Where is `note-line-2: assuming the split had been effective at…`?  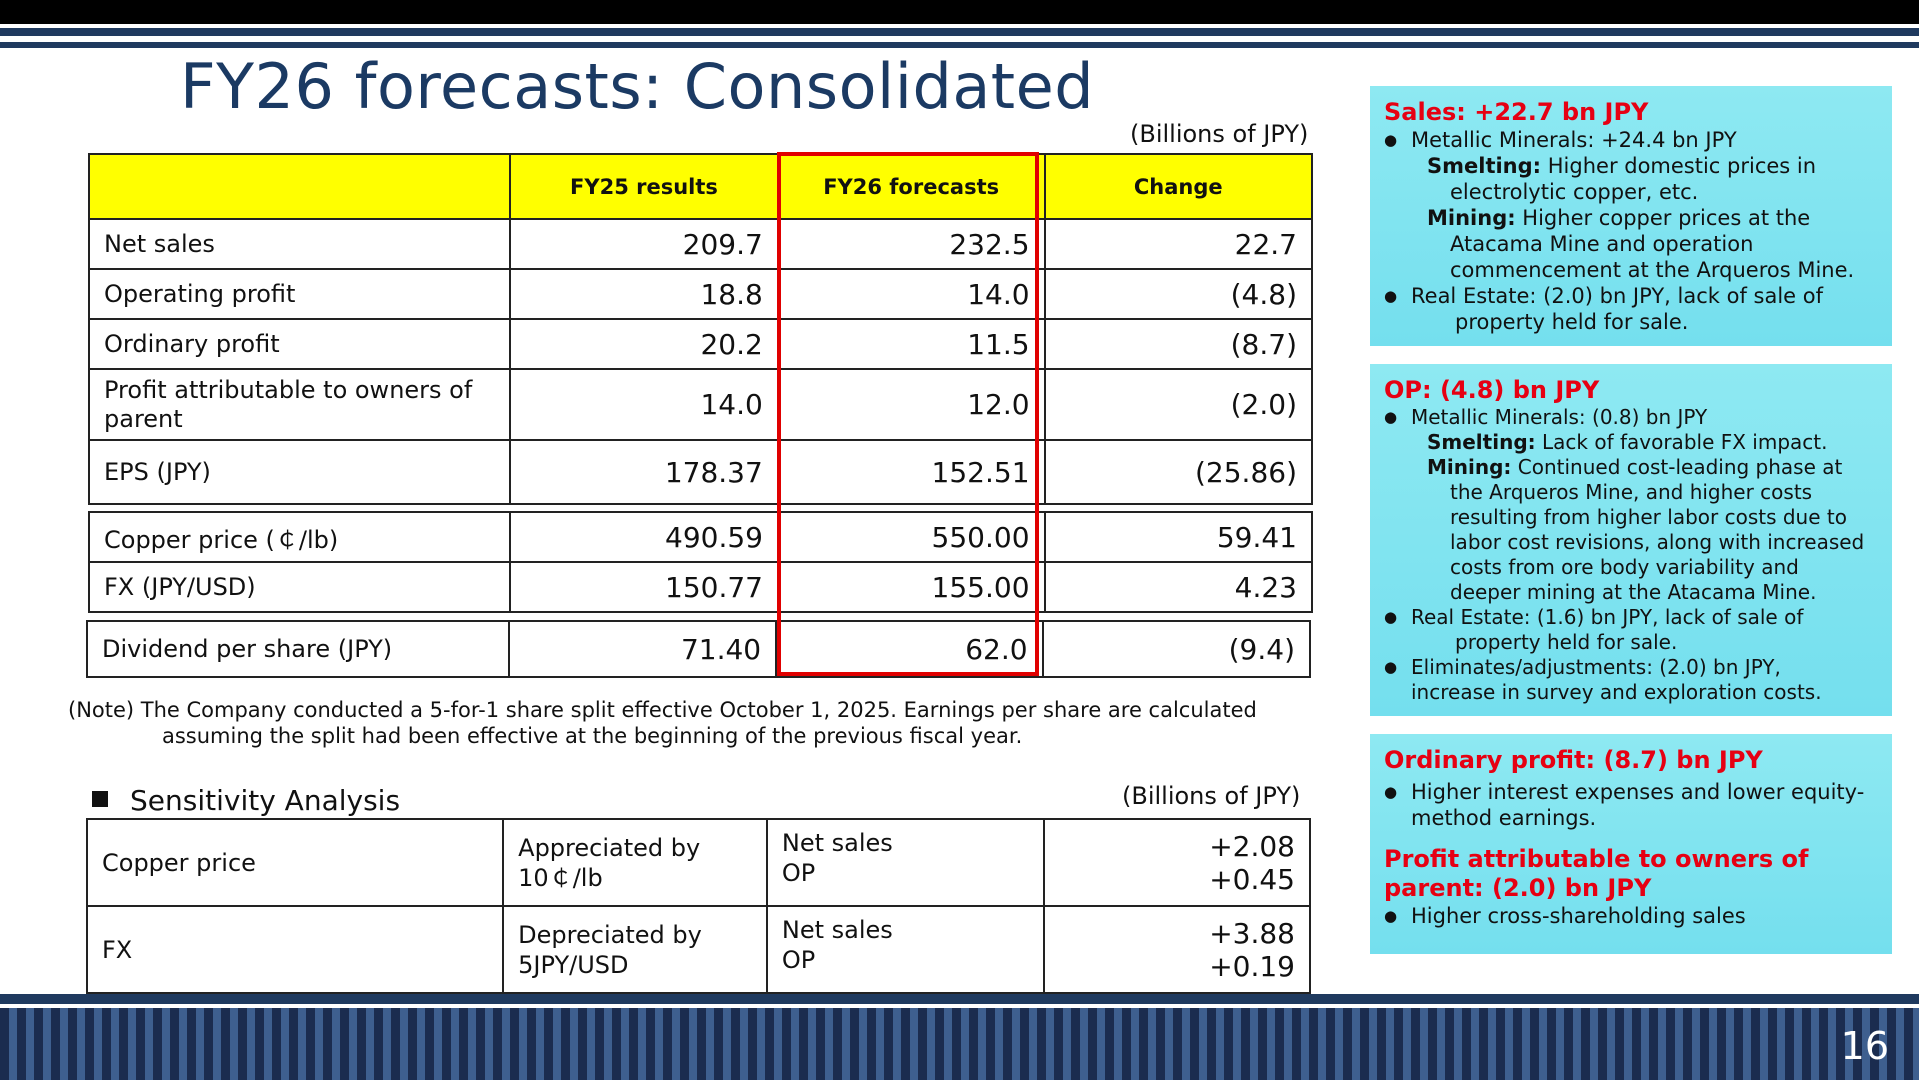 note-line-2: assuming the split had been effective at… is located at coordinates (592, 736).